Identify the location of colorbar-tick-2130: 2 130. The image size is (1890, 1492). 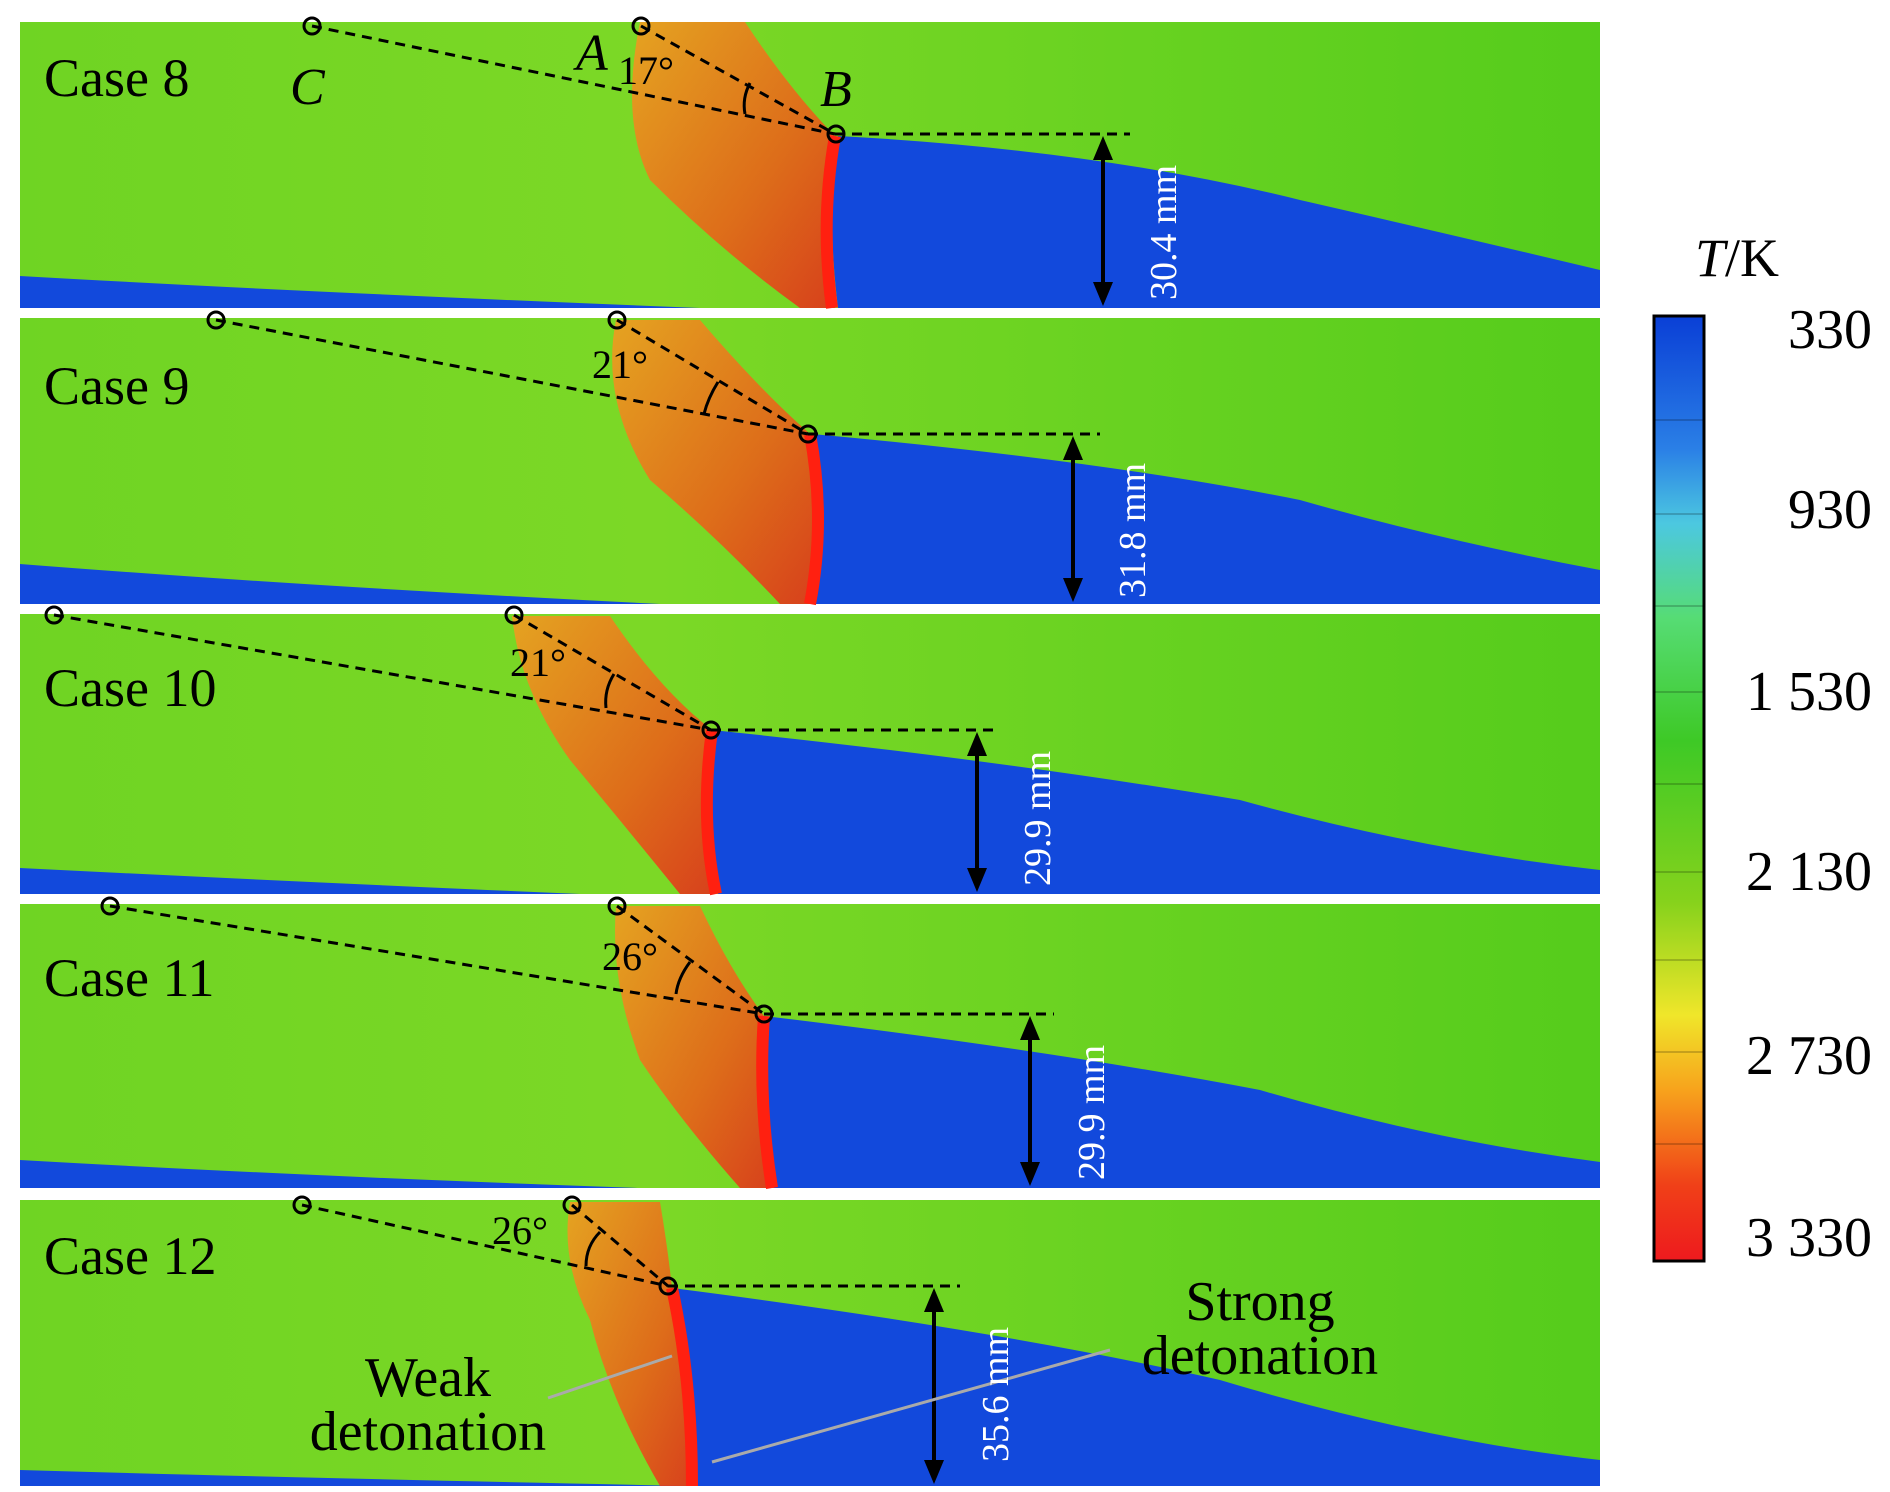
(1809, 872).